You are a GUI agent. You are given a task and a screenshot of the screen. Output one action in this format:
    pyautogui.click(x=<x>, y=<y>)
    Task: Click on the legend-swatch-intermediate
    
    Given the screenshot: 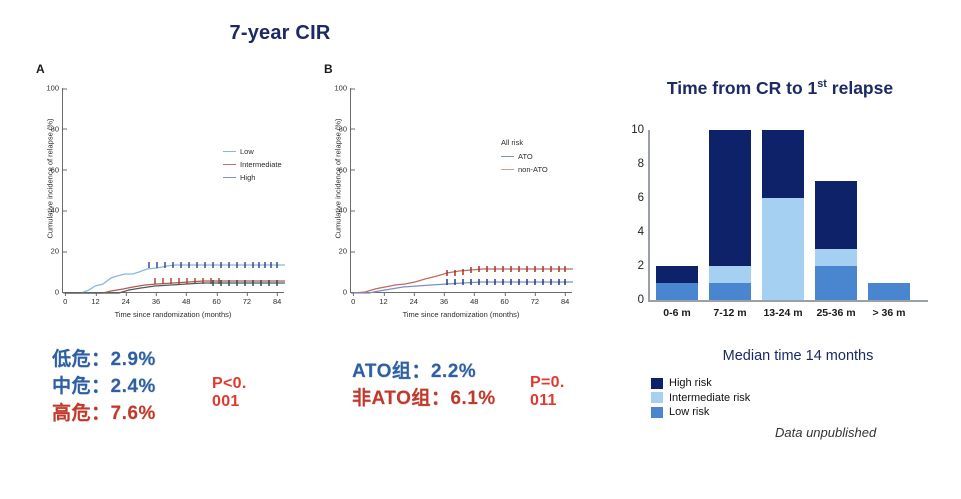 What is the action you would take?
    pyautogui.click(x=229, y=164)
    